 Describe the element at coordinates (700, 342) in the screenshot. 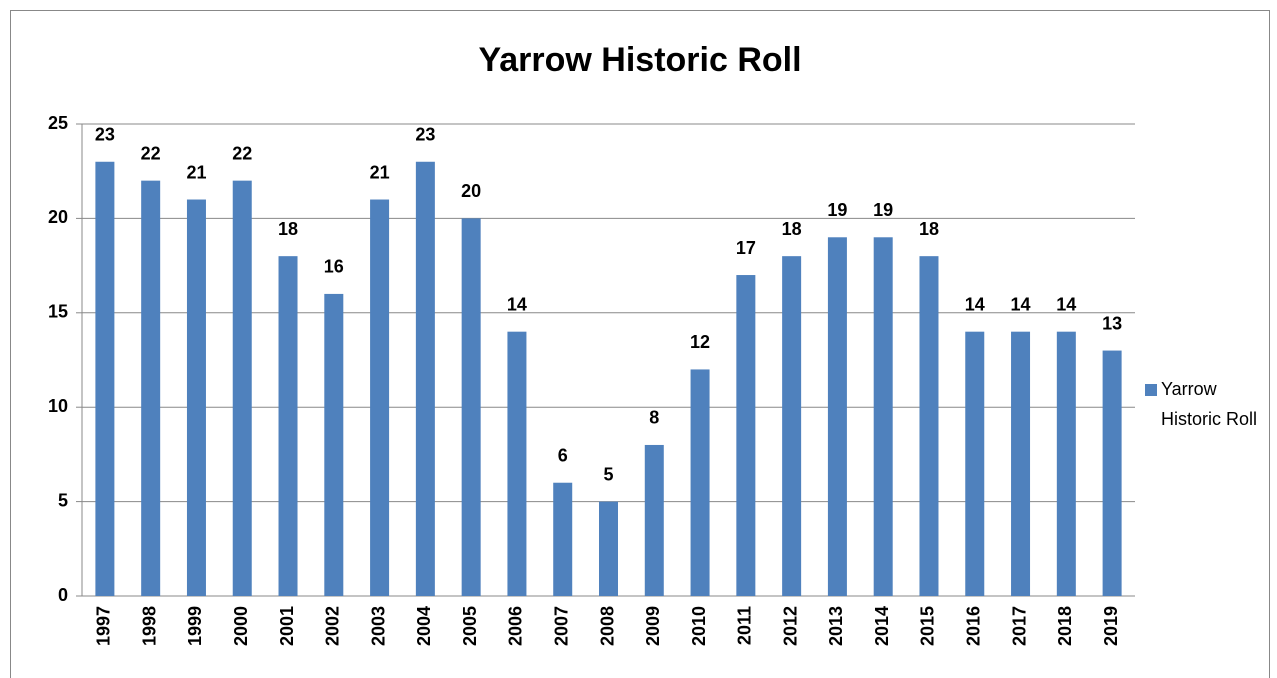

I see `data-label: 12` at that location.